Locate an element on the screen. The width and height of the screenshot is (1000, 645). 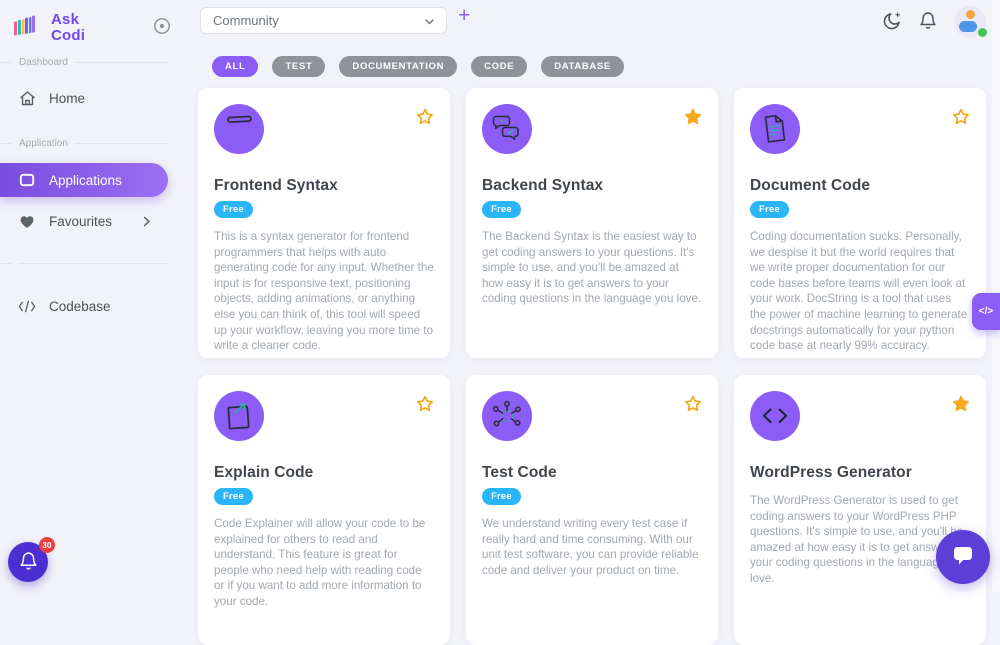
filter-chip-code: CODE is located at coordinates (499, 66).